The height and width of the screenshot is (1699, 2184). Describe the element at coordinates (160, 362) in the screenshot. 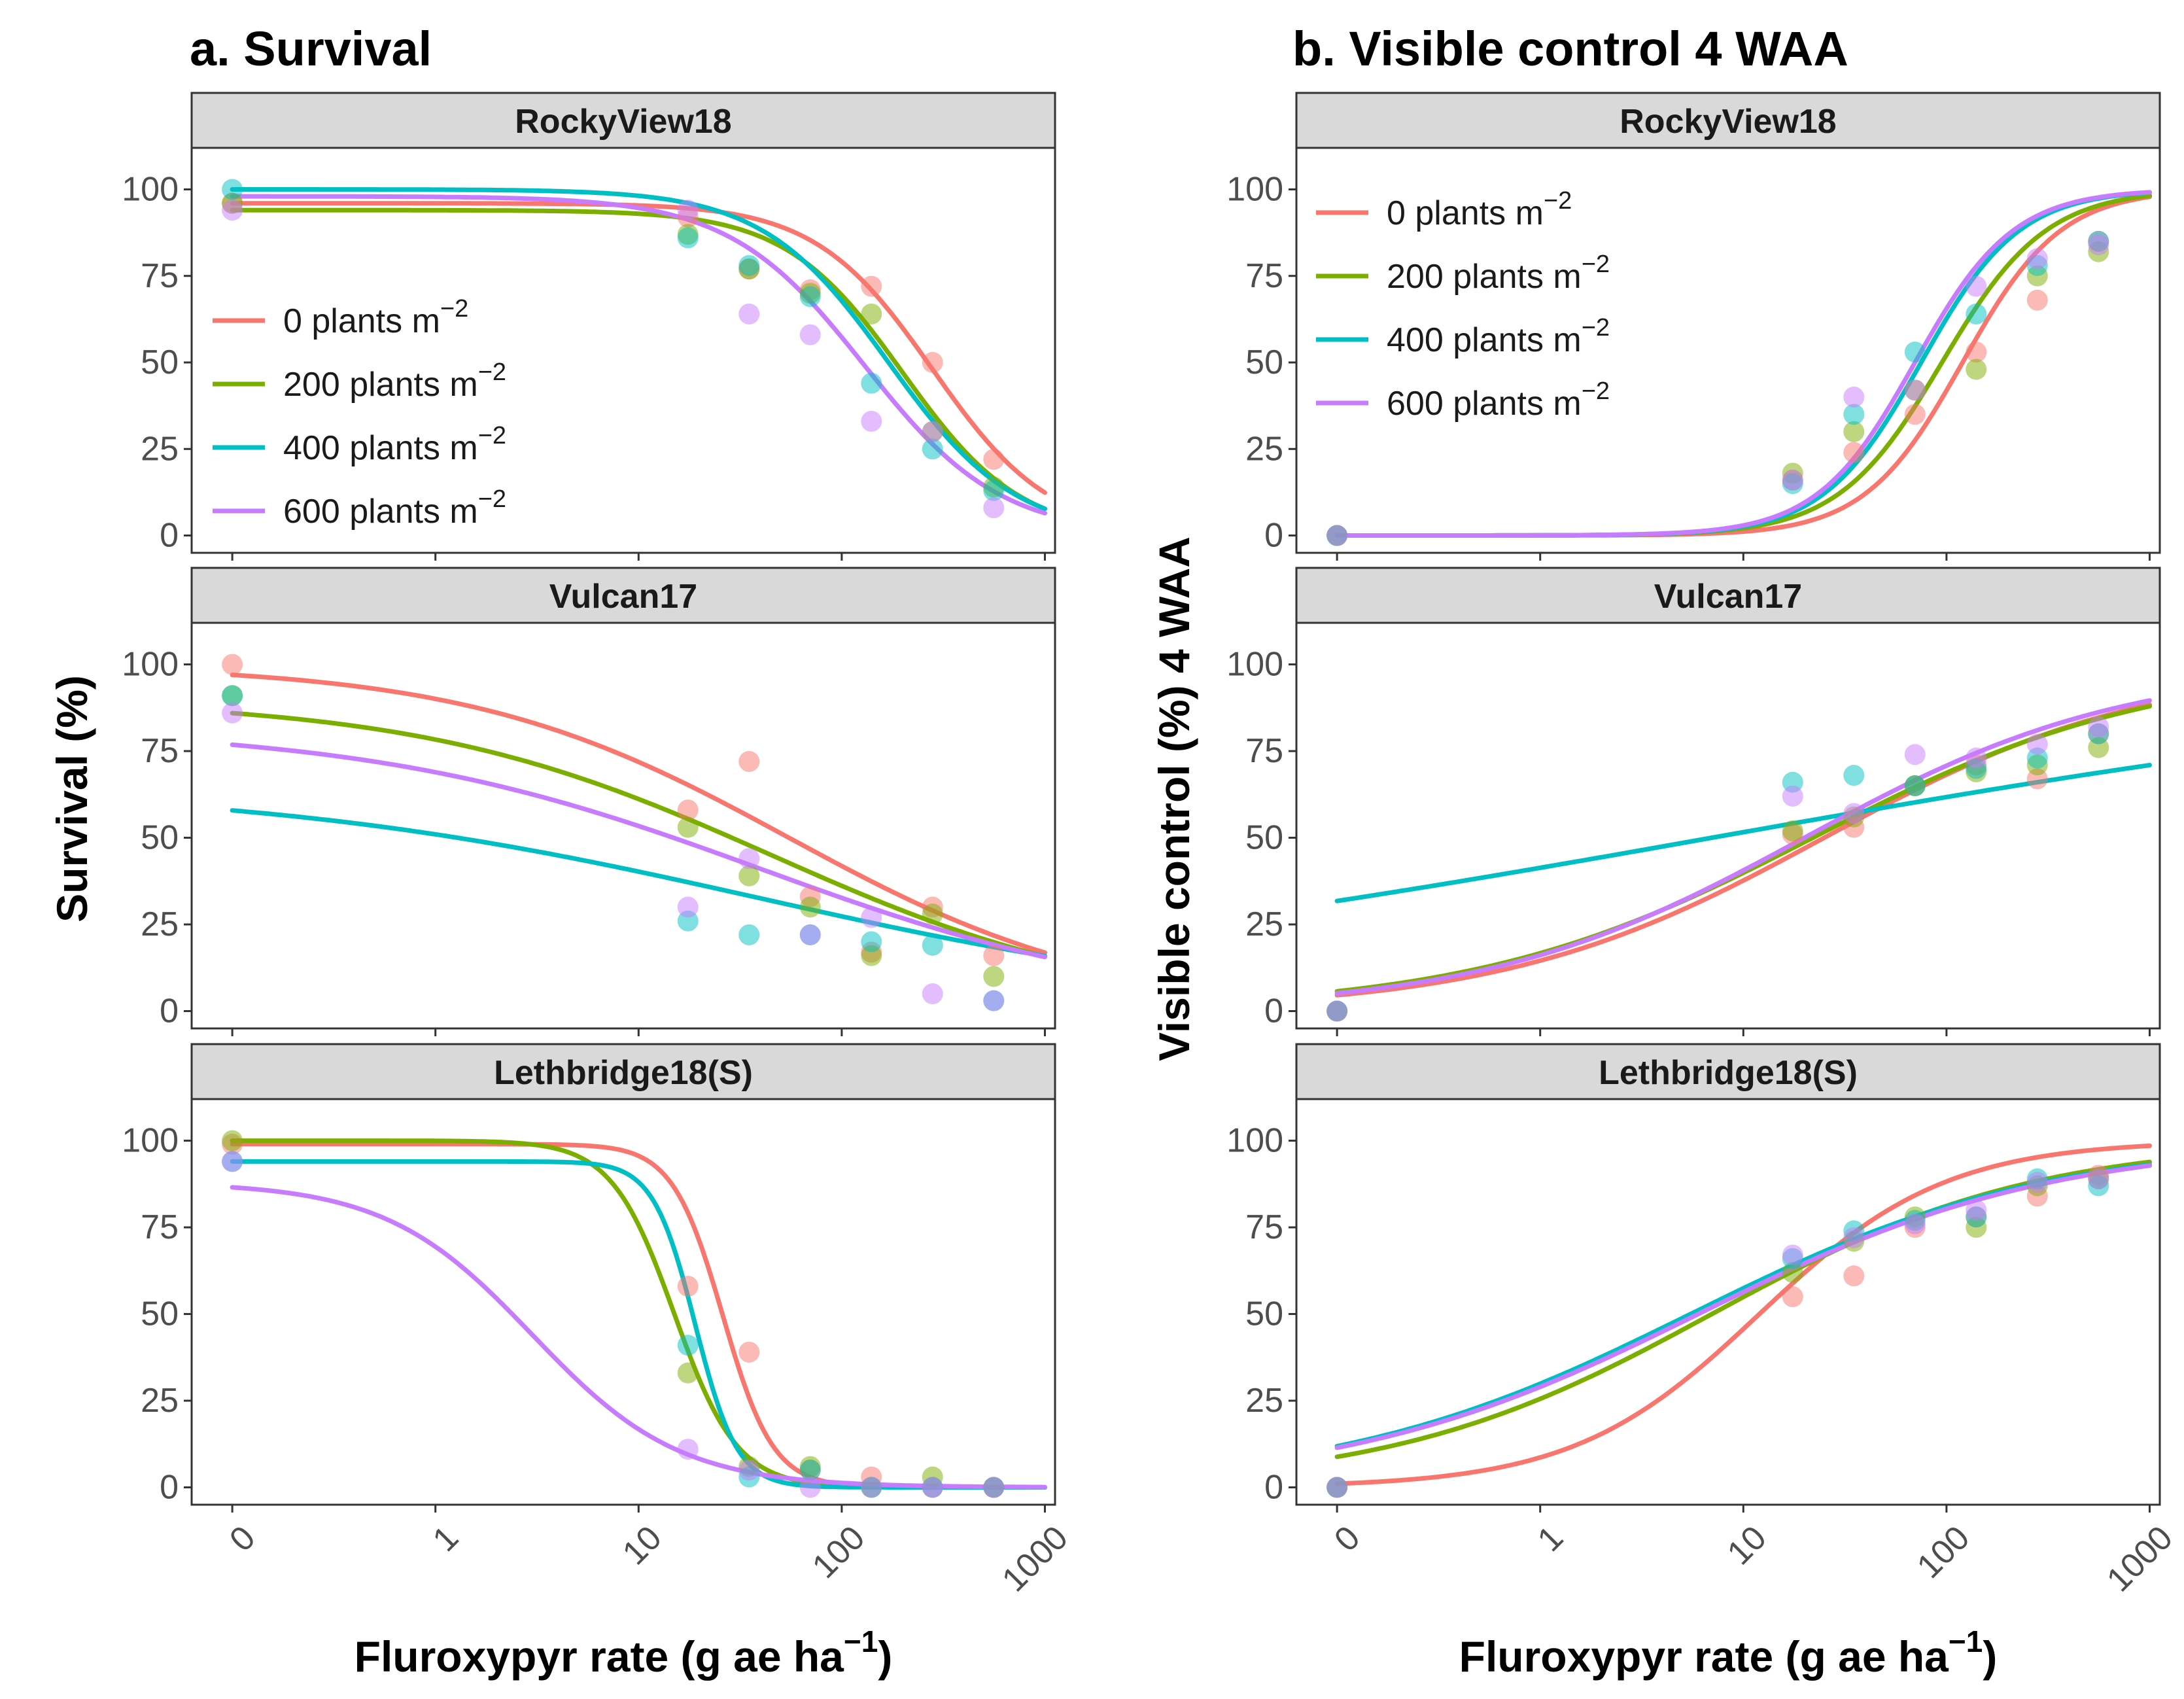

I see `y-tick-label: 50` at that location.